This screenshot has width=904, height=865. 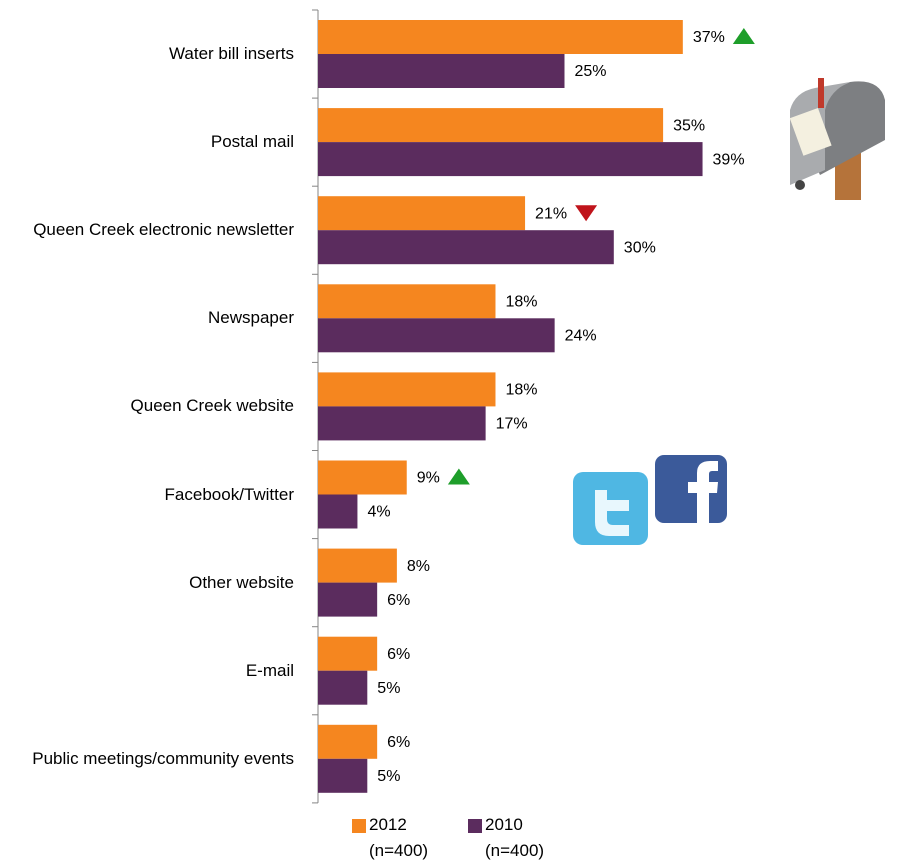 I want to click on category-label: Queen Creek website, so click(x=212, y=406).